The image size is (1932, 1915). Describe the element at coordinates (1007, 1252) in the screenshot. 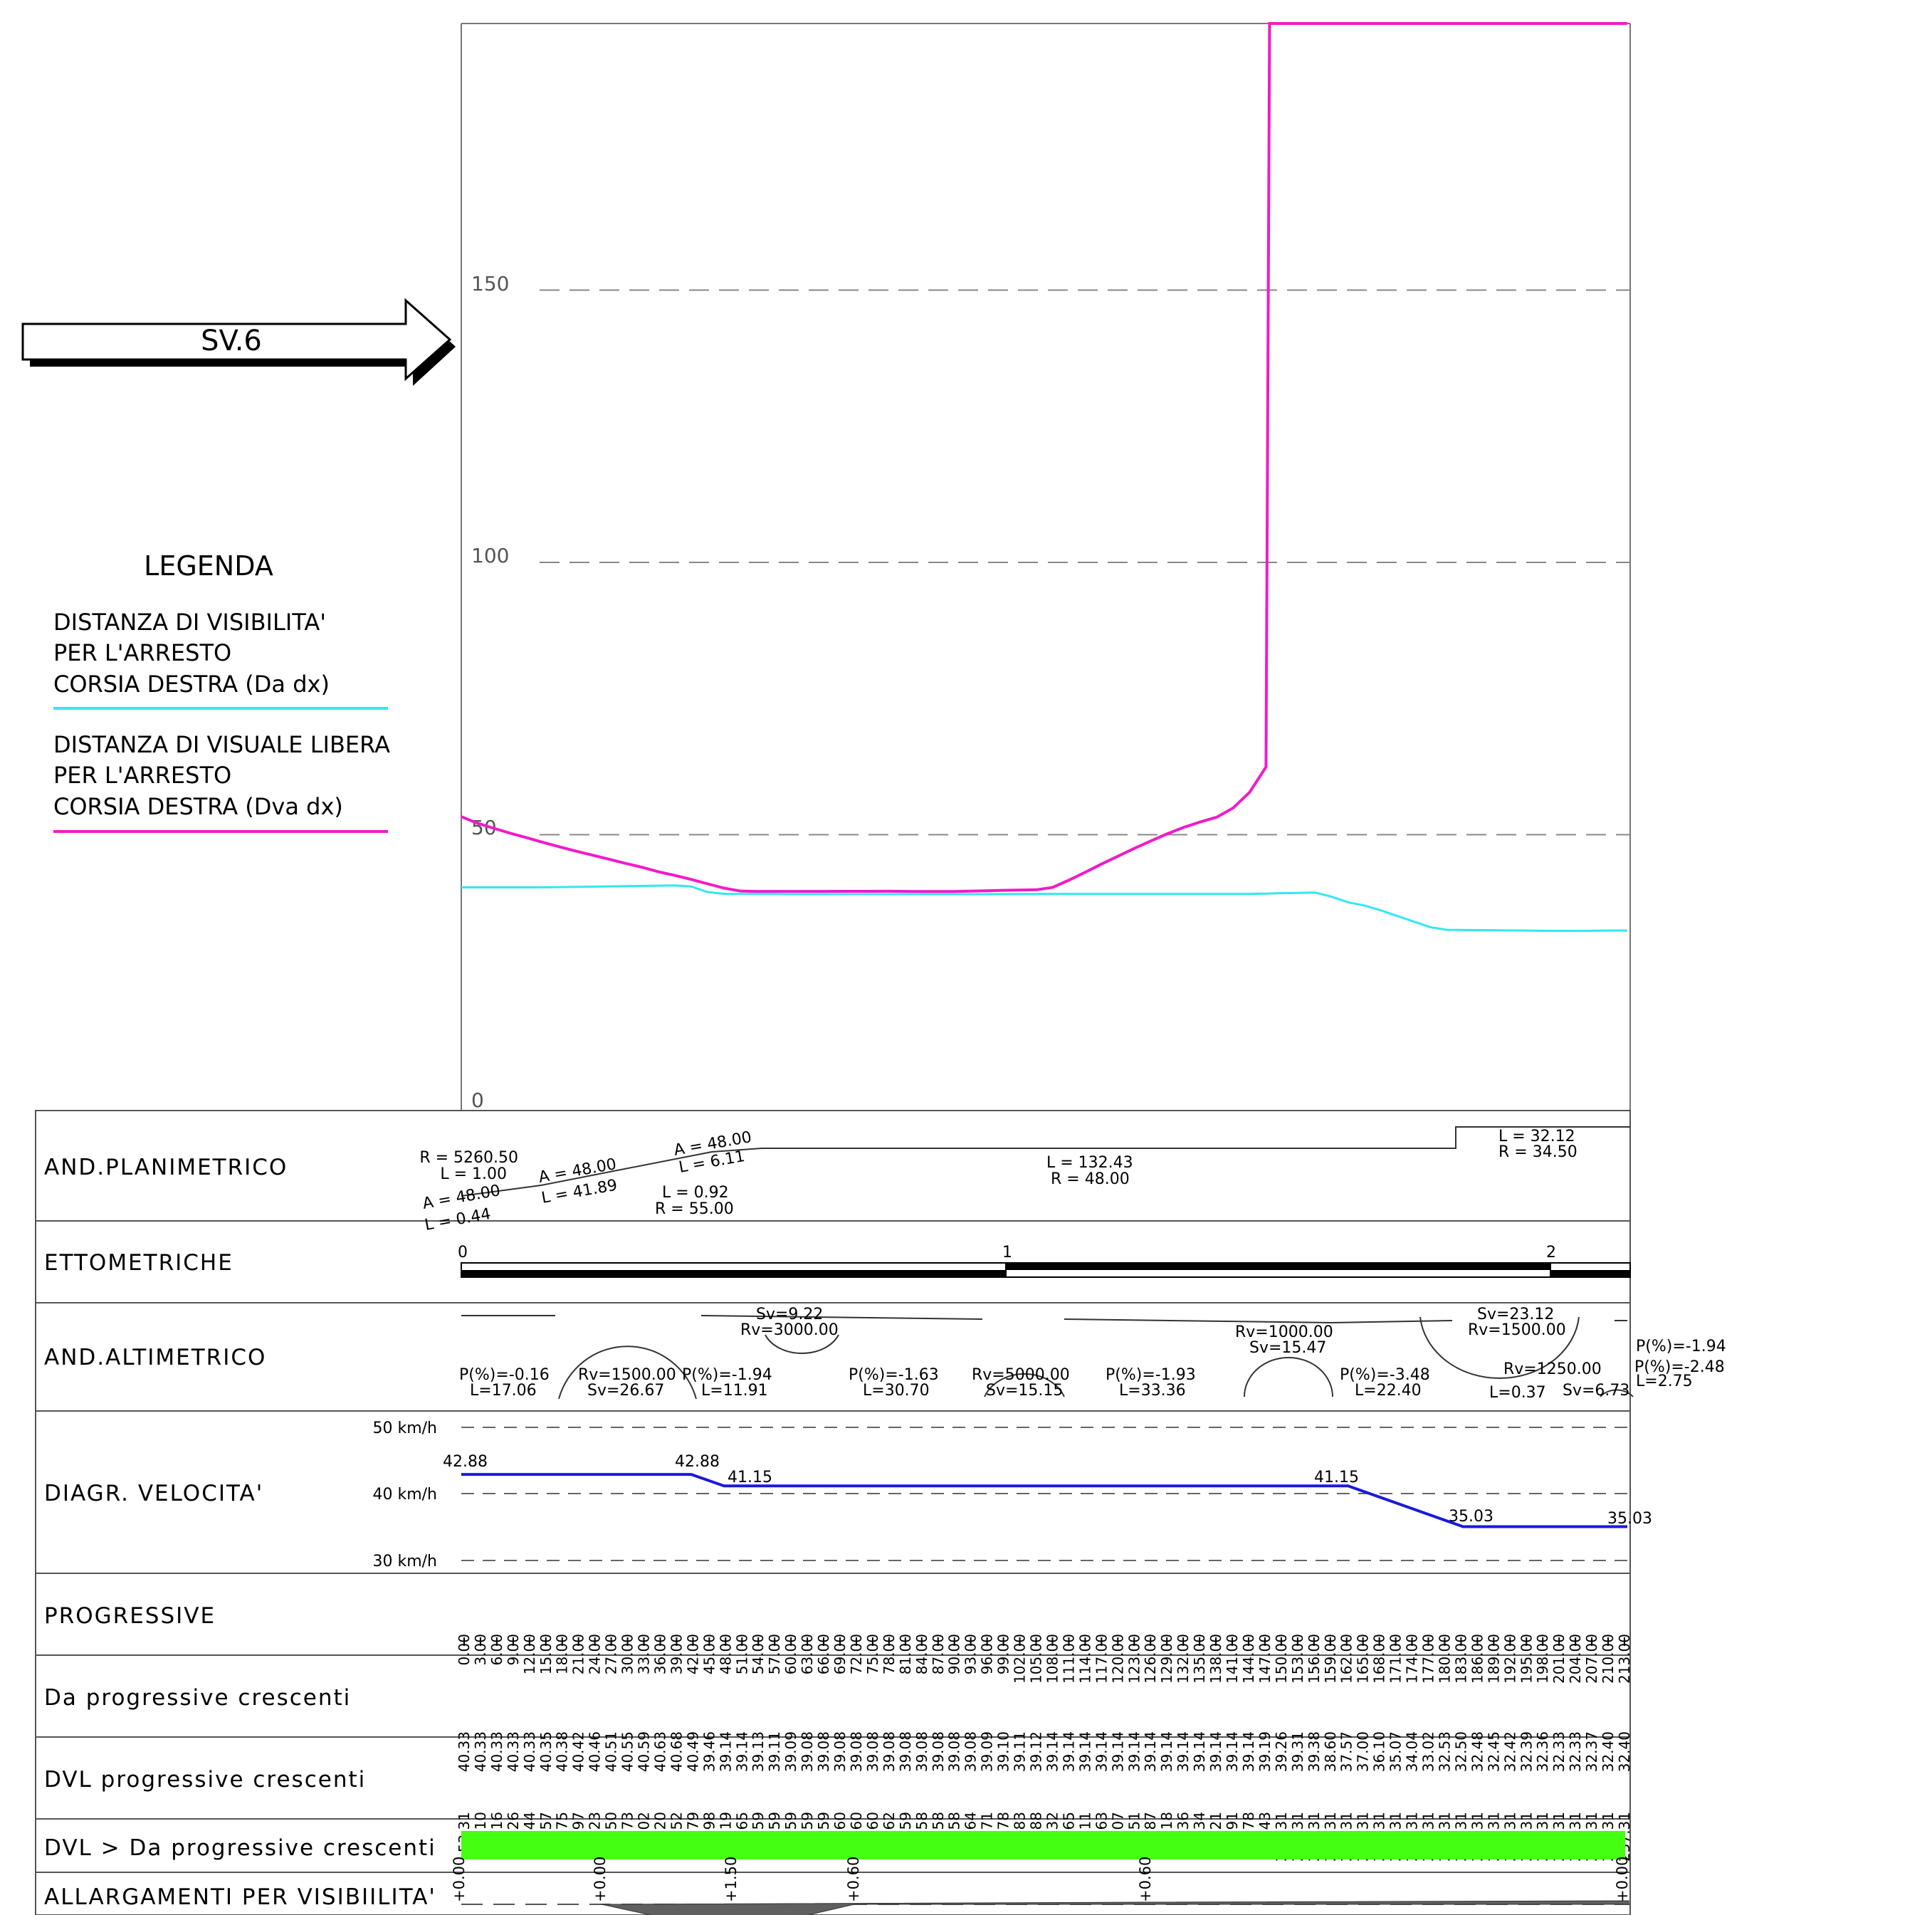

I see `ettometric-label-1: 1` at that location.